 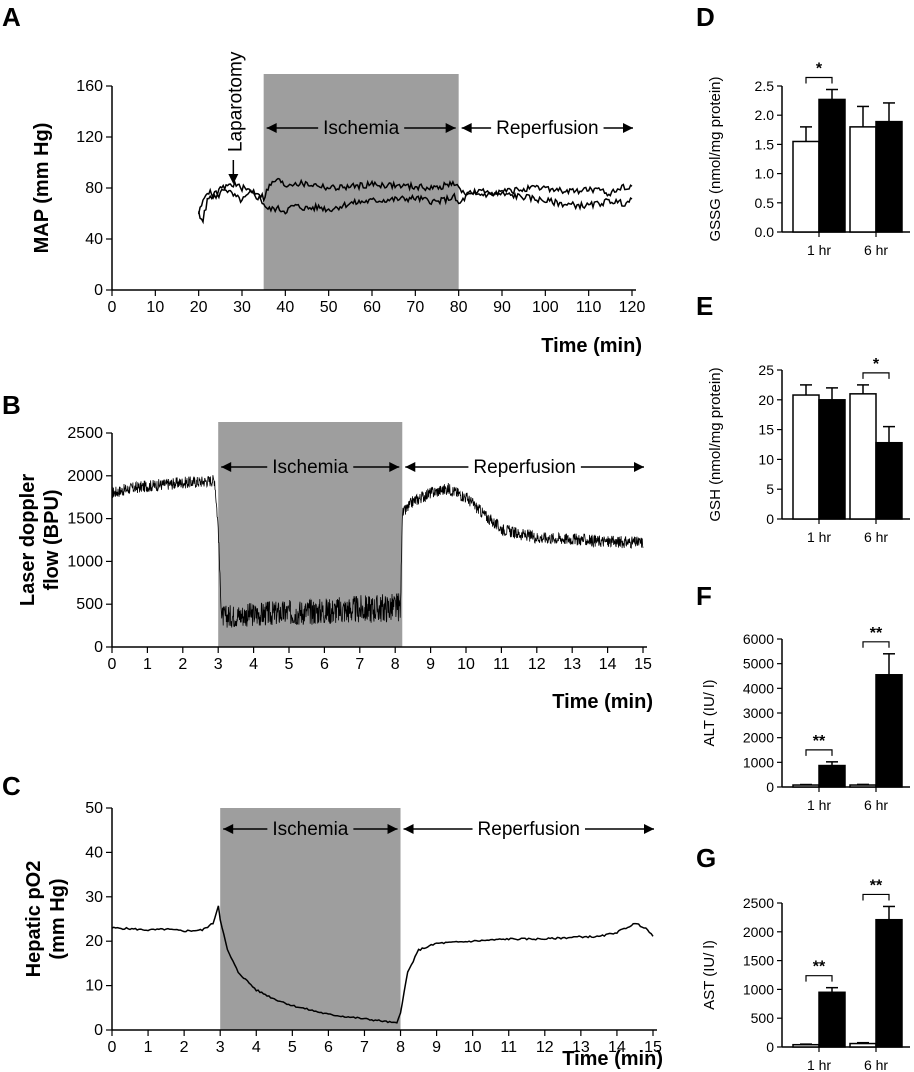 I want to click on y-tick-label: 15, so click(x=766, y=430).